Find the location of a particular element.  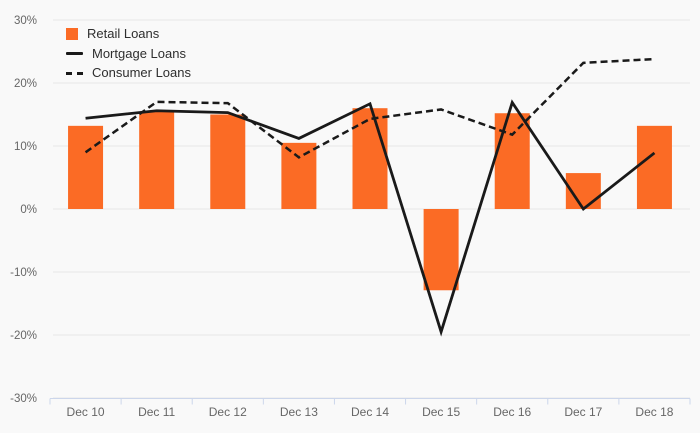

retail-loans-swatch-icon is located at coordinates (72, 34).